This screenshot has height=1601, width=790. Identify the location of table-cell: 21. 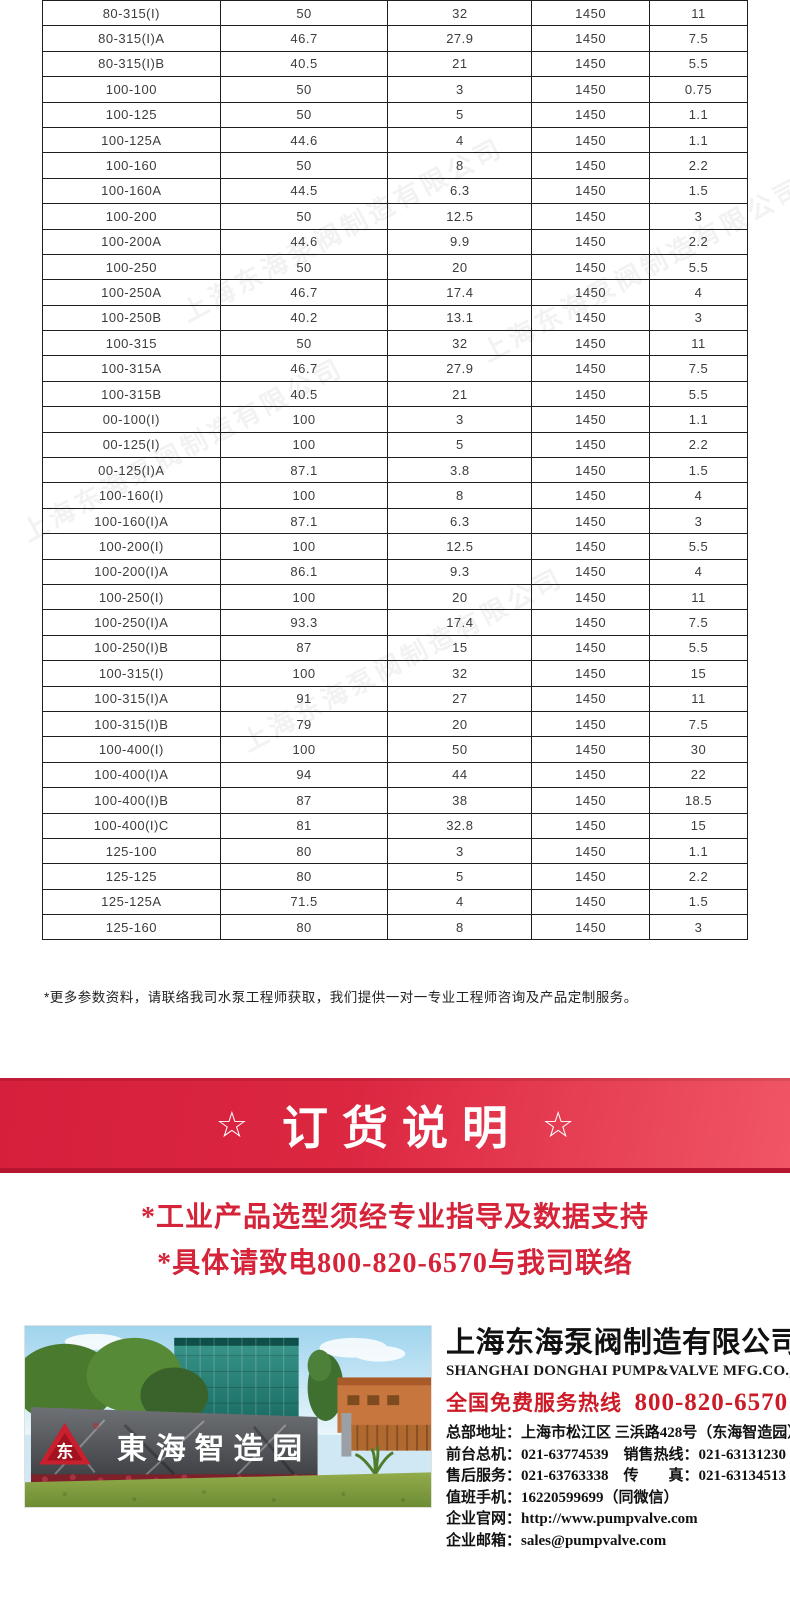
(460, 64).